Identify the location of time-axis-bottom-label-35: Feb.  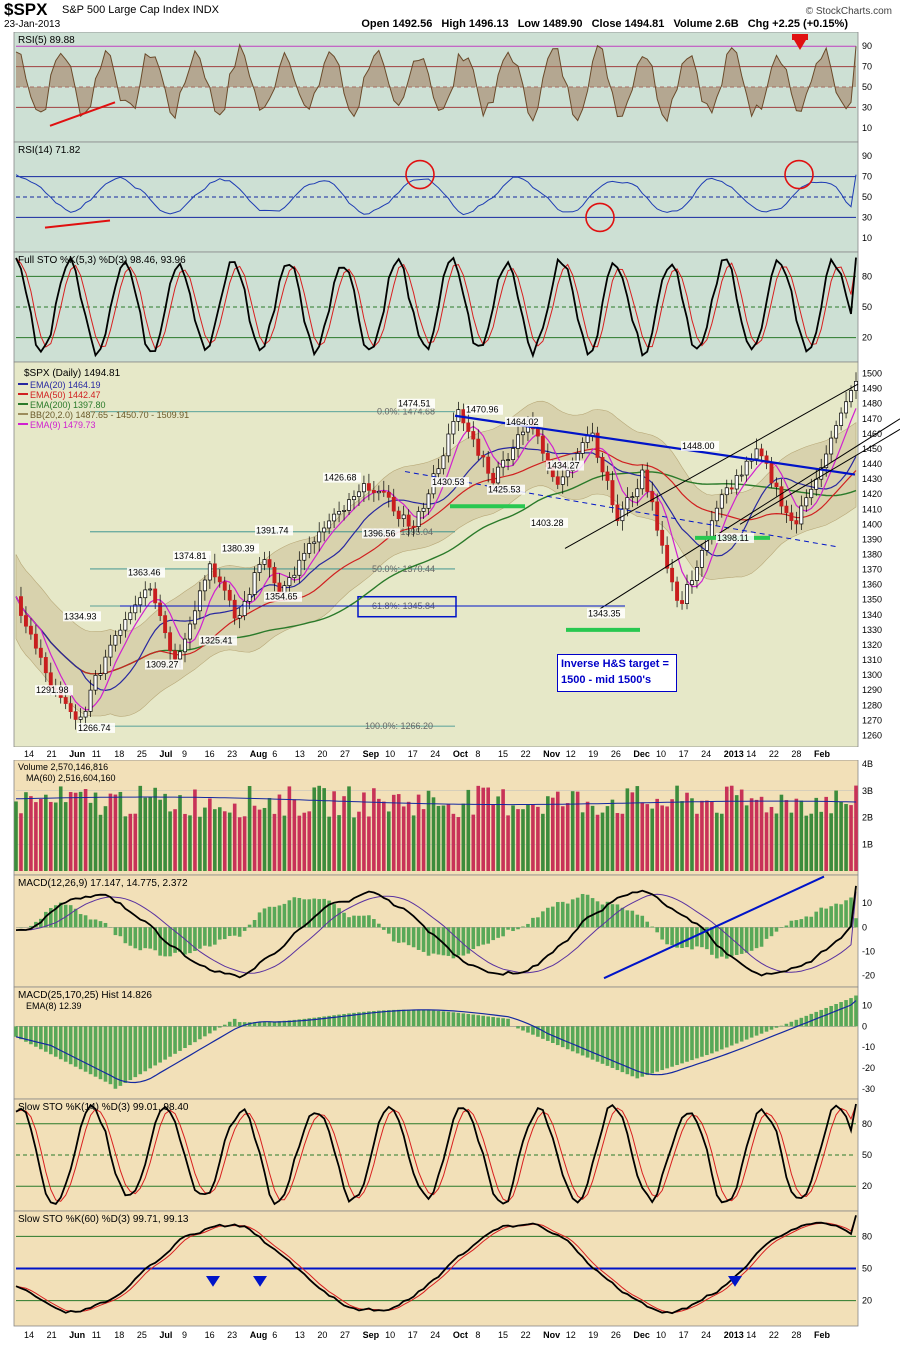
(822, 1335).